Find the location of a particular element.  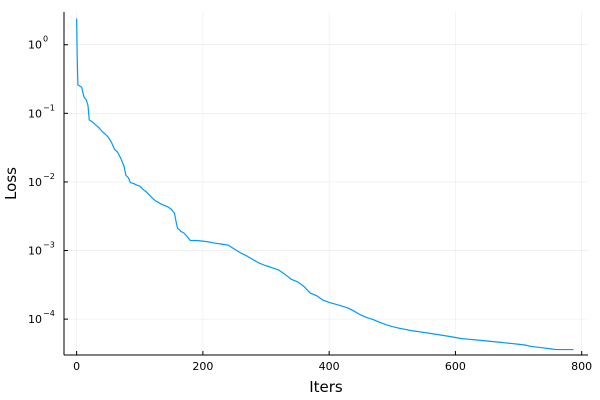

y-tick-label: 10 −4 is located at coordinates (41, 317).